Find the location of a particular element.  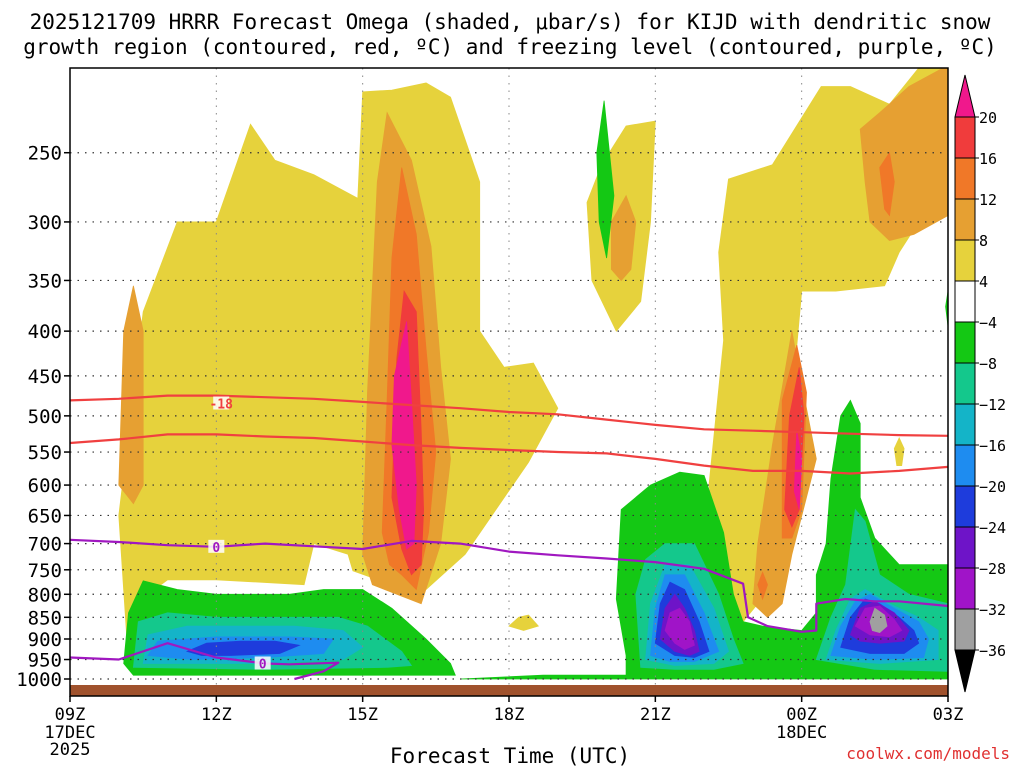

y-tick-label-350: 350 is located at coordinates (45, 281).